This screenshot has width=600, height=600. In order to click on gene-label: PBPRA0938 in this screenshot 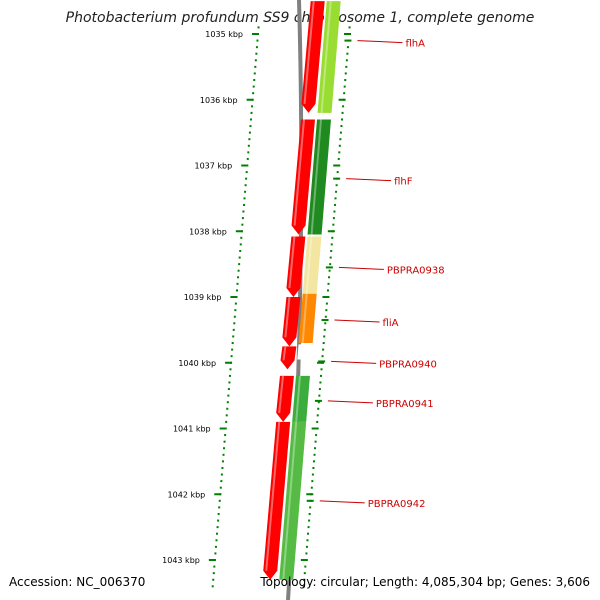, I will do `click(416, 270)`.